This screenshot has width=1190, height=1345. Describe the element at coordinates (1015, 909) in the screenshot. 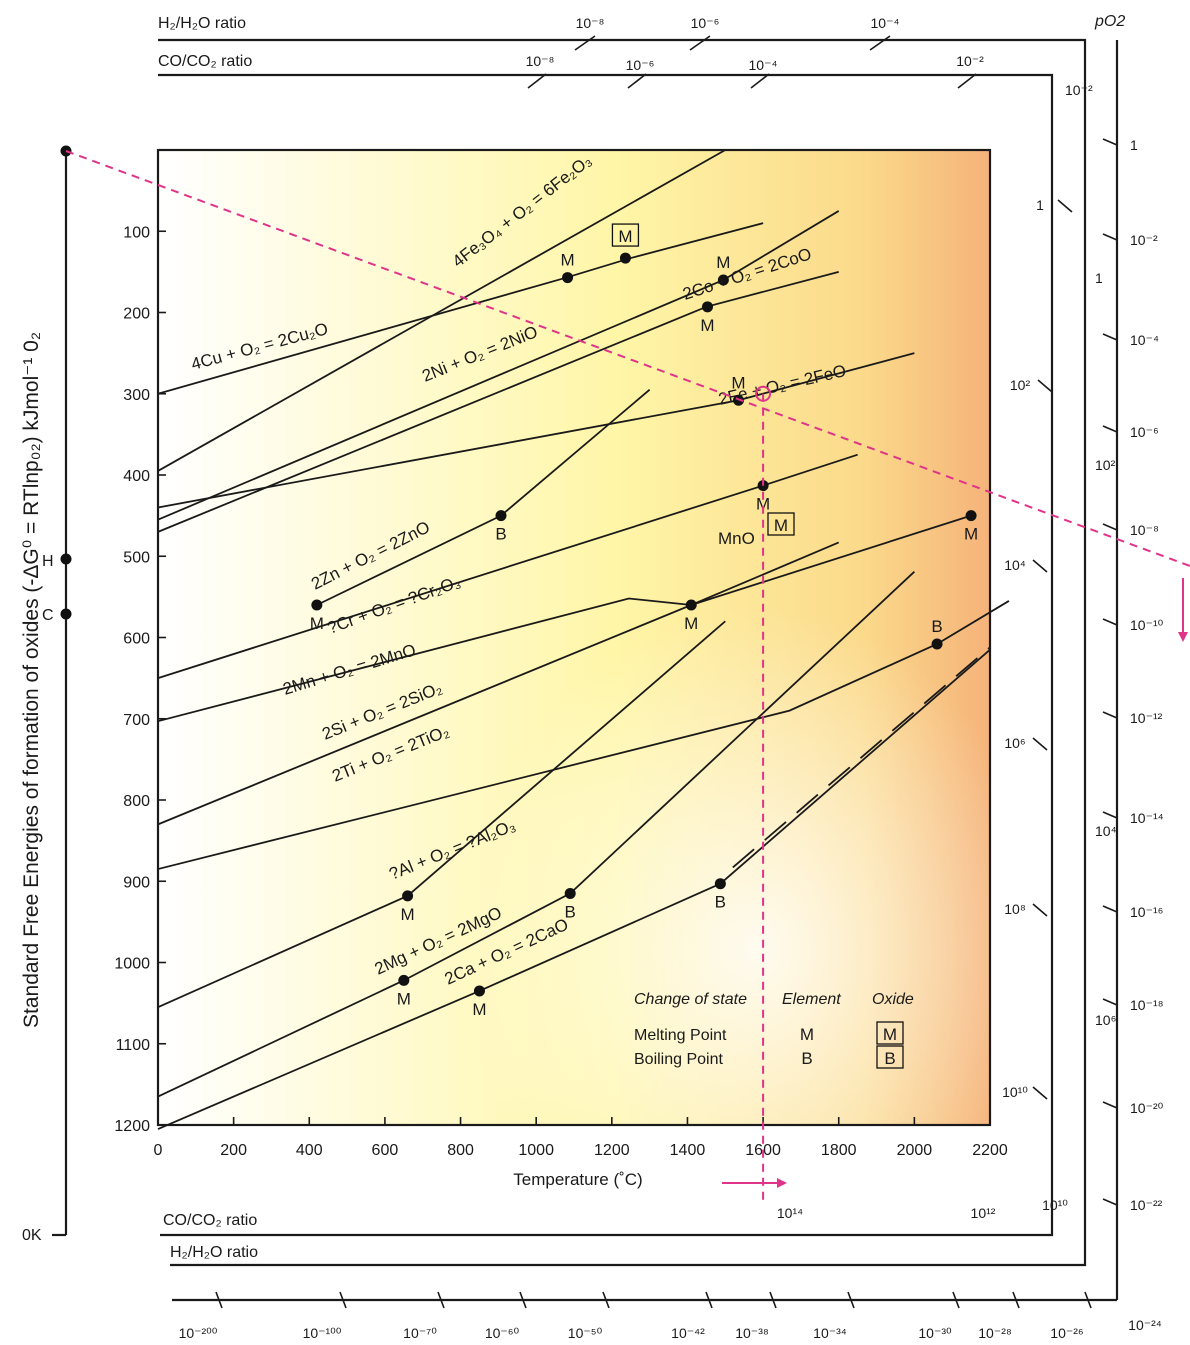

I see `h2-right-tick-label: 10⁸` at that location.